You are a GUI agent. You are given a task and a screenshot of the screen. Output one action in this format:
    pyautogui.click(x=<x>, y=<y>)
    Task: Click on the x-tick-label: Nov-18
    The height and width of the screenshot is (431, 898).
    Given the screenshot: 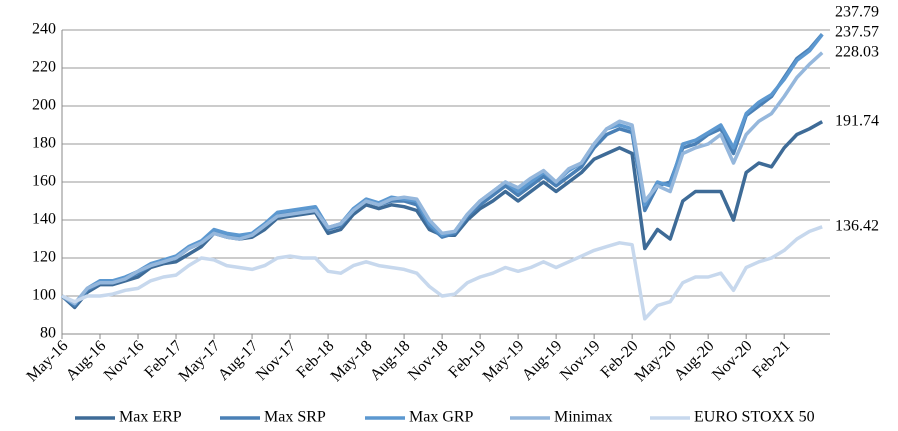 What is the action you would take?
    pyautogui.click(x=428, y=360)
    